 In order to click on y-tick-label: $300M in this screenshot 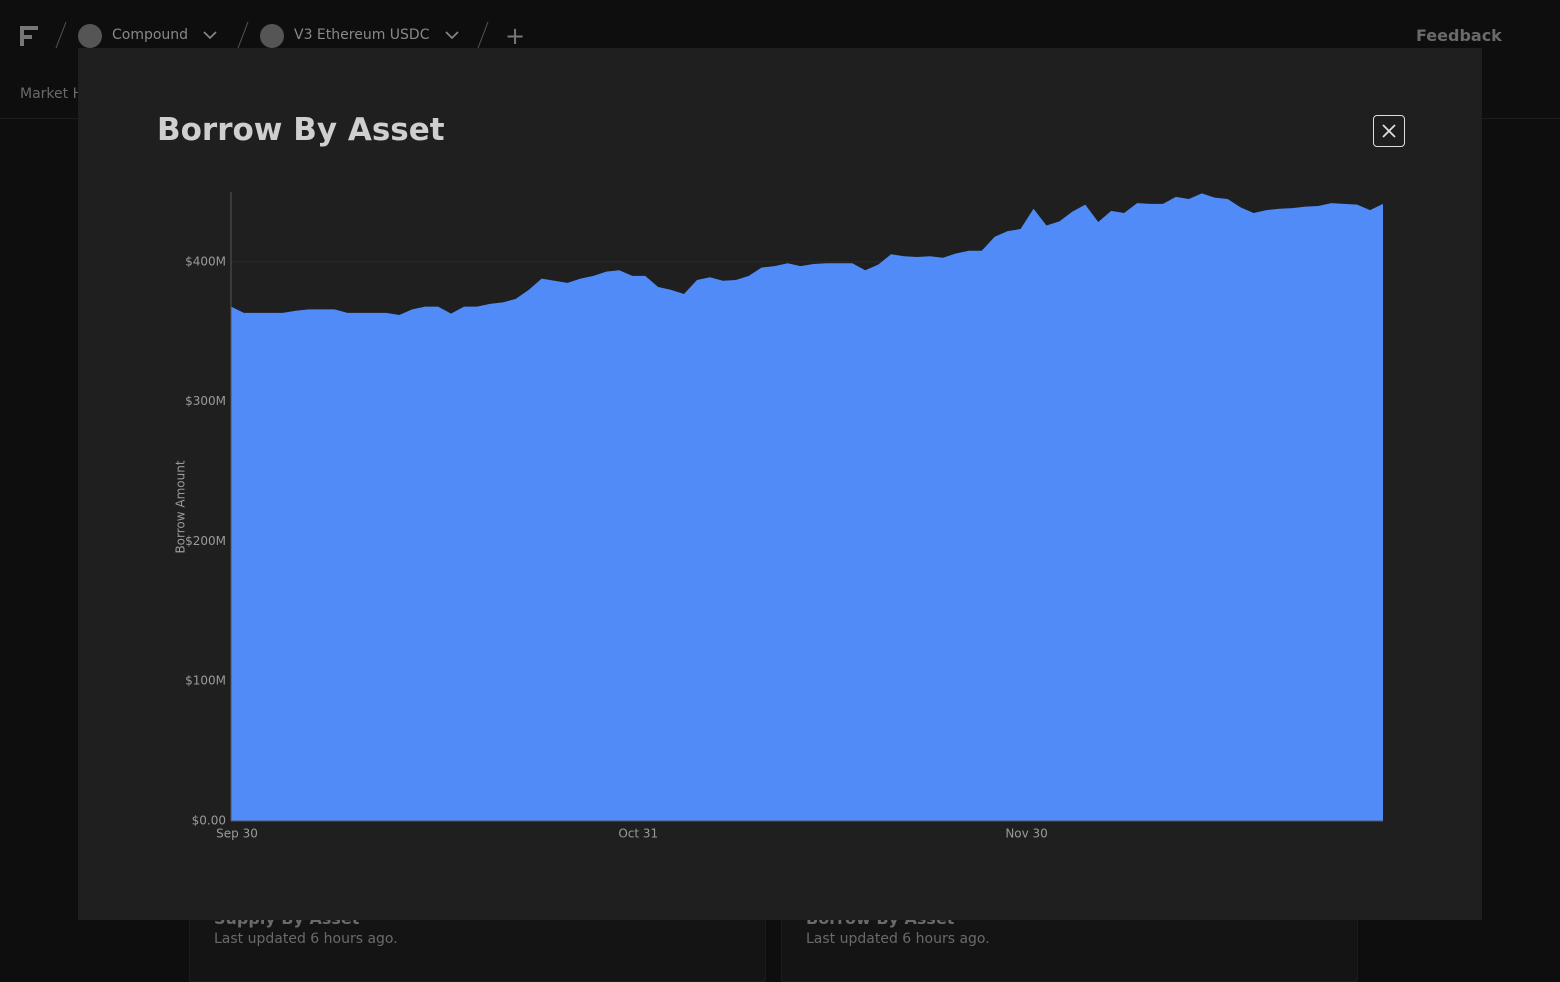, I will do `click(205, 401)`.